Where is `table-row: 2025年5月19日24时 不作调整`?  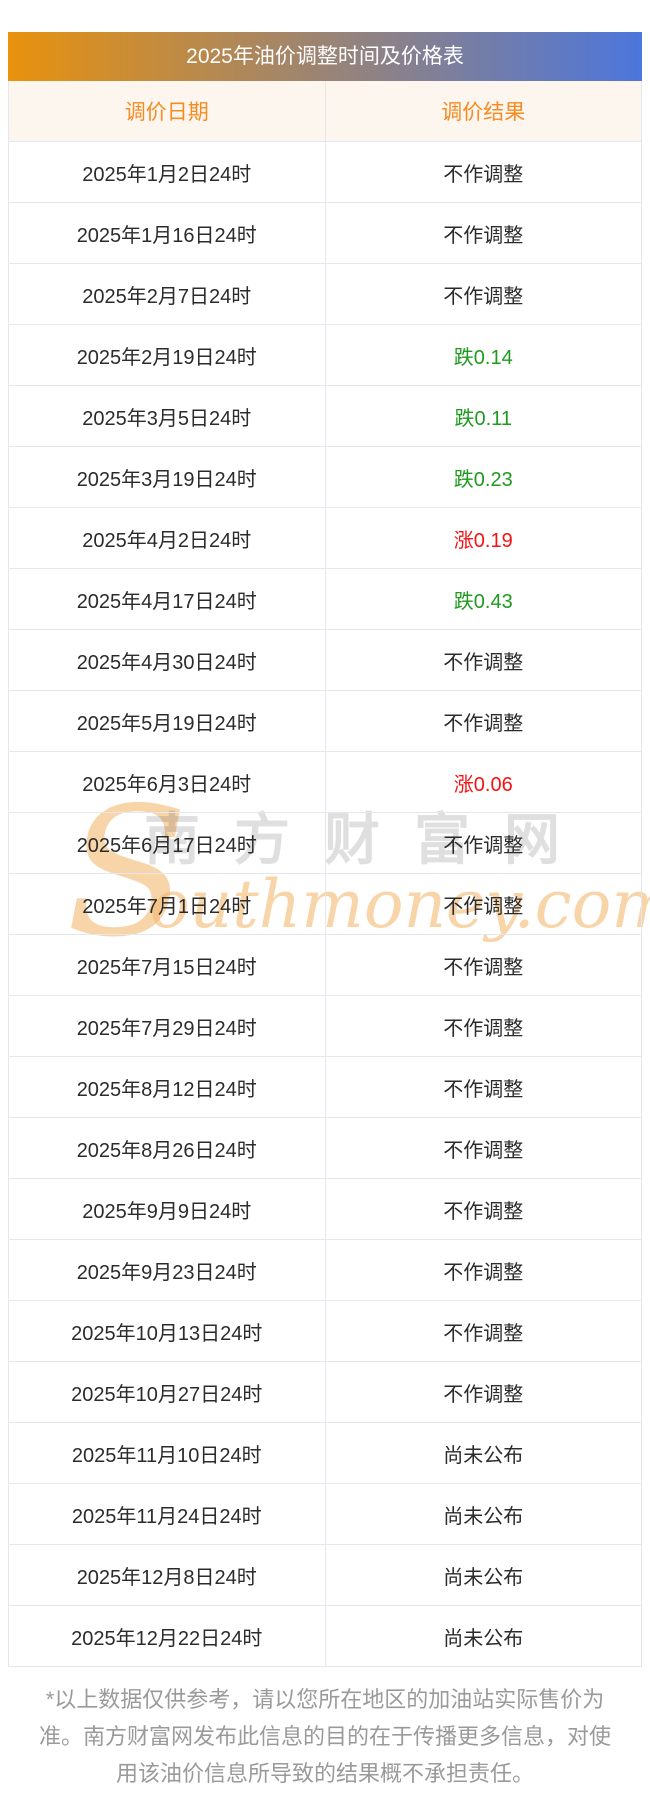
table-row: 2025年5月19日24时 不作调整 is located at coordinates (325, 721).